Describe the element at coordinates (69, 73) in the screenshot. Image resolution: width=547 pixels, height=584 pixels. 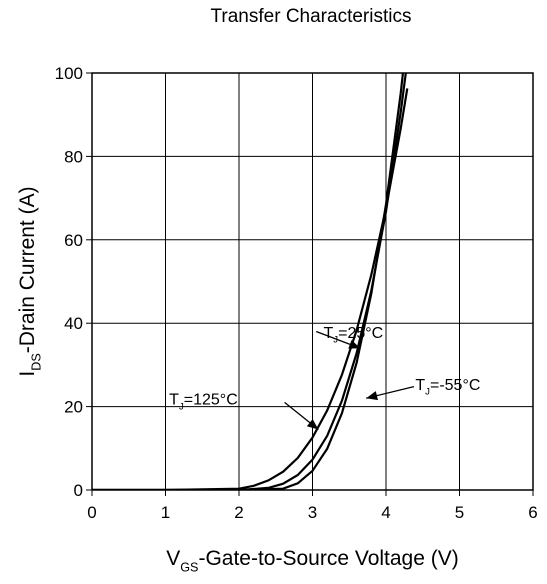
I see `y-tick-label: 100` at that location.